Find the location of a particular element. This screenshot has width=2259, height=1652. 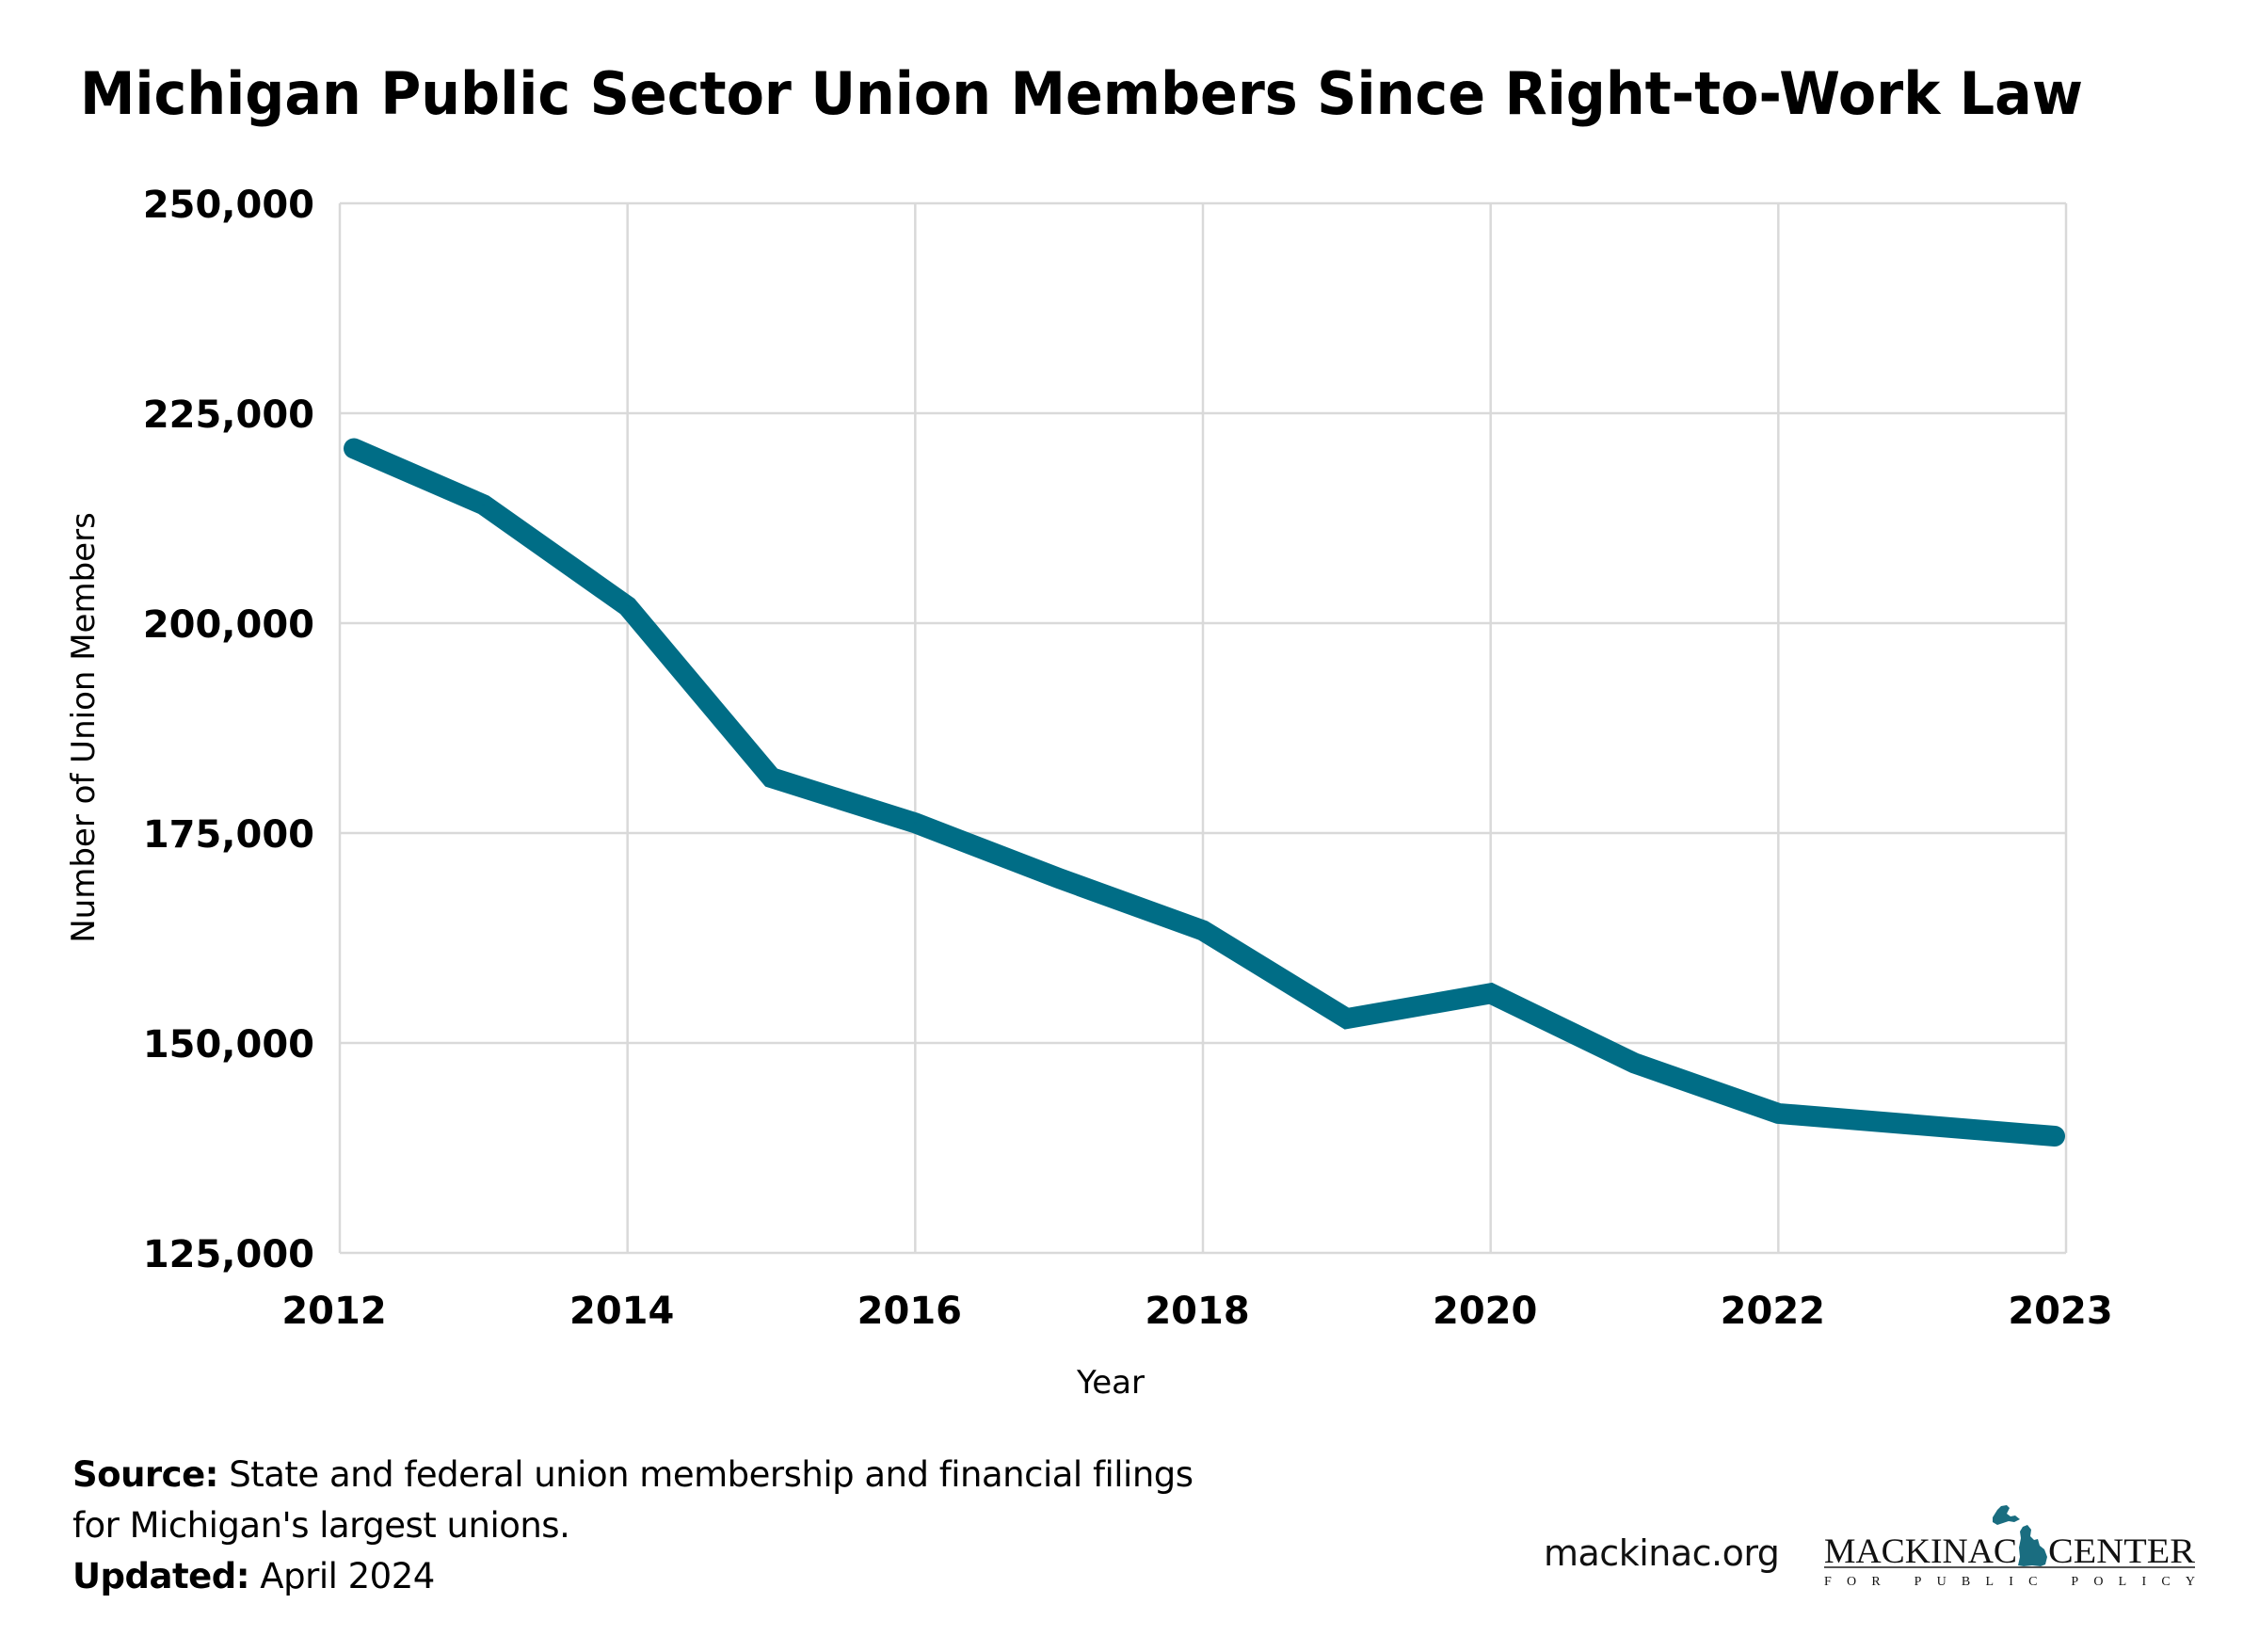

logo-rule is located at coordinates (2010, 1567).